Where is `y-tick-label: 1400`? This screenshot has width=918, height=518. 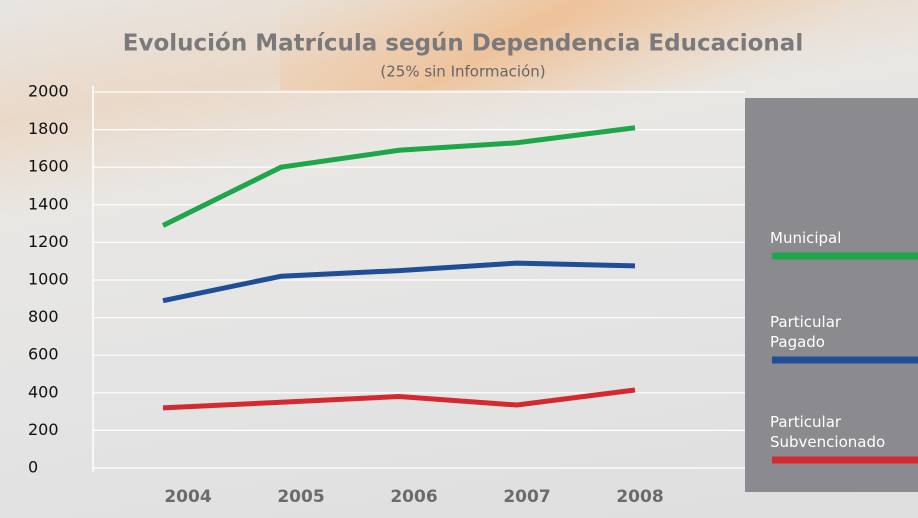 y-tick-label: 1400 is located at coordinates (48, 203).